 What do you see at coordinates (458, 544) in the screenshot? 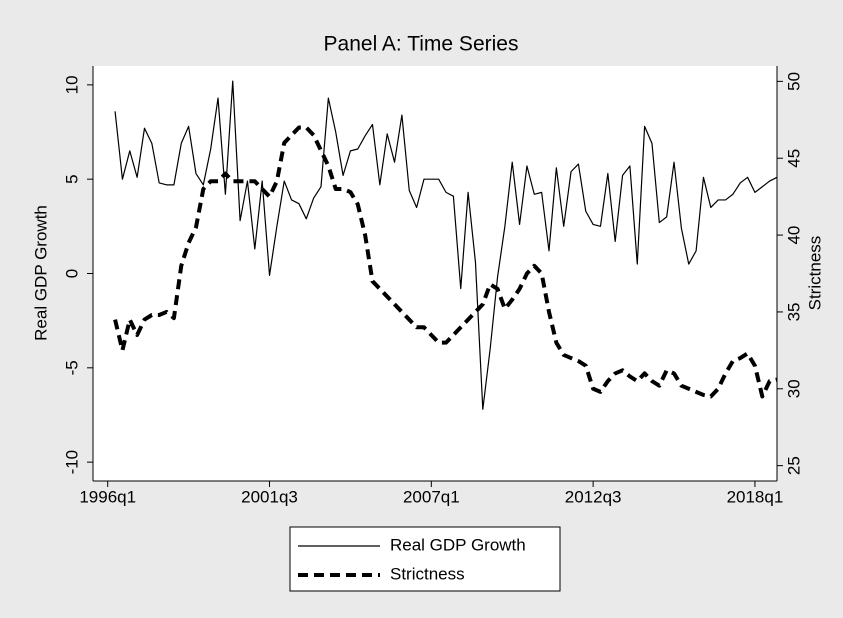
I see `legend-label: Real GDP Growth` at bounding box center [458, 544].